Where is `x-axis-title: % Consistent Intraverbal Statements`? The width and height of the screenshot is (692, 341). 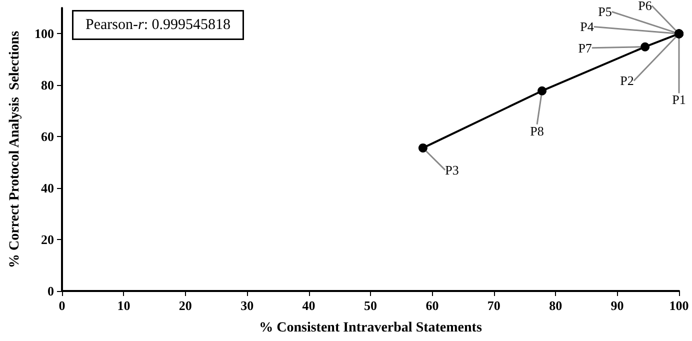 x-axis-title: % Consistent Intraverbal Statements is located at coordinates (370, 328).